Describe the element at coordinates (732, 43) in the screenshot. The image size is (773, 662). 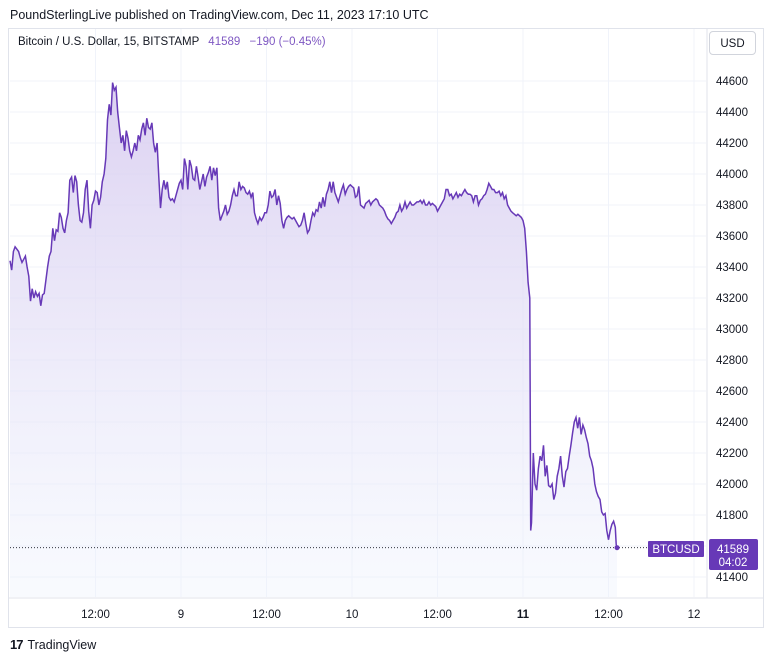
I see `currency-button: USD` at that location.